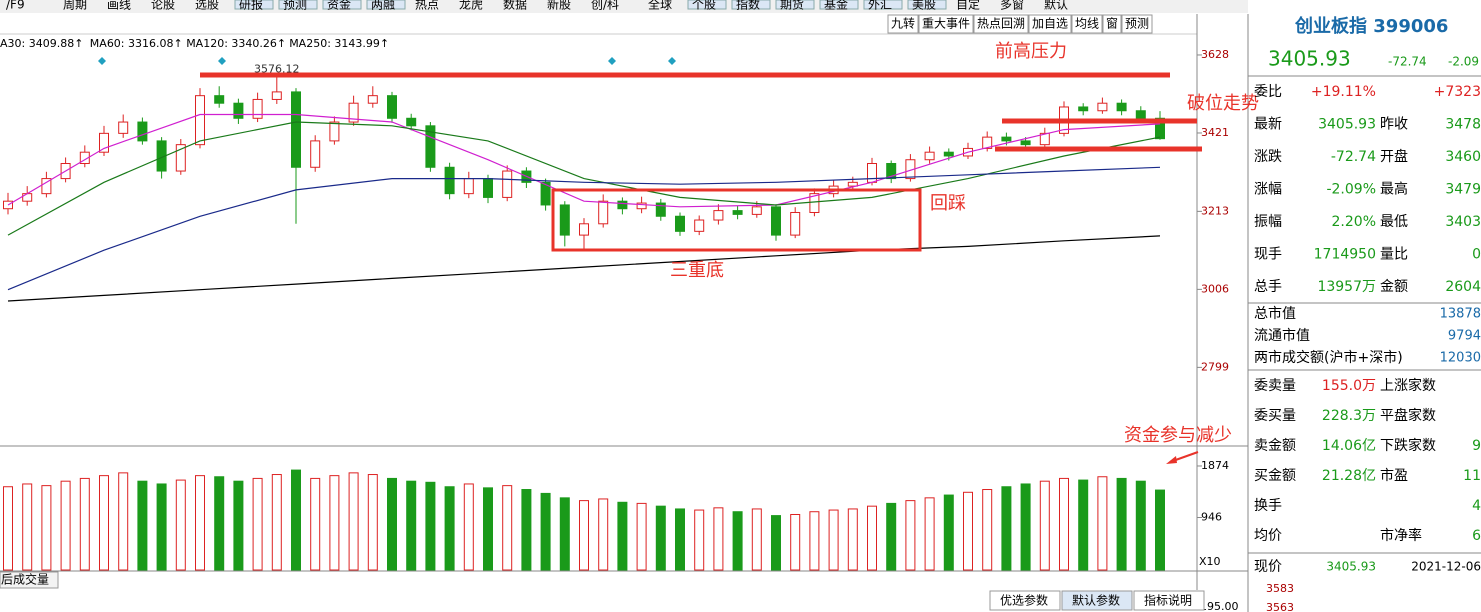 The height and width of the screenshot is (612, 1481). Describe the element at coordinates (387, 61) in the screenshot. I see `markers` at that location.